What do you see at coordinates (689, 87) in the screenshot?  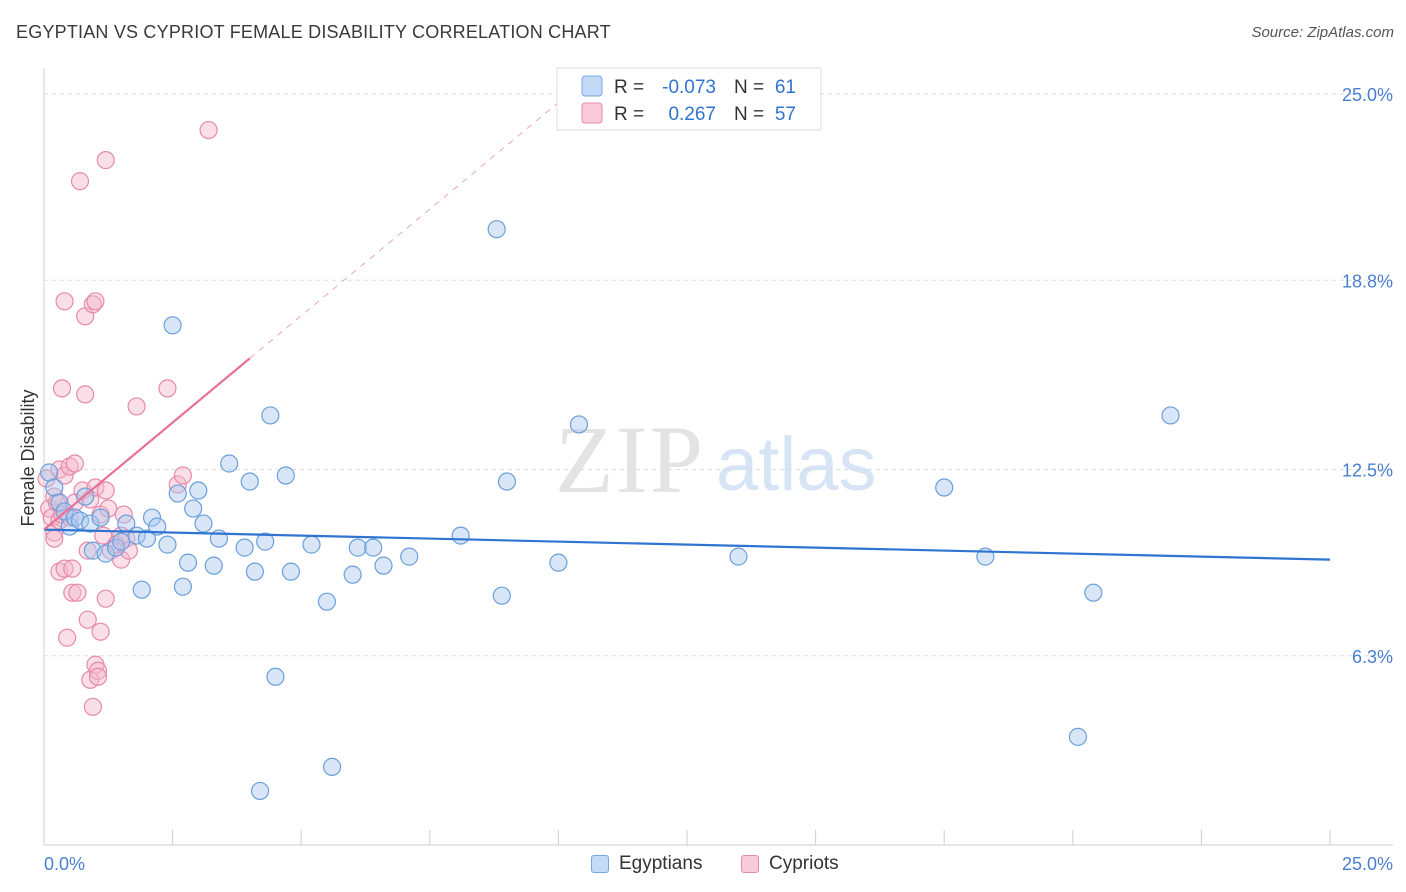 I see `legend-r-value-1: -0.073` at bounding box center [689, 87].